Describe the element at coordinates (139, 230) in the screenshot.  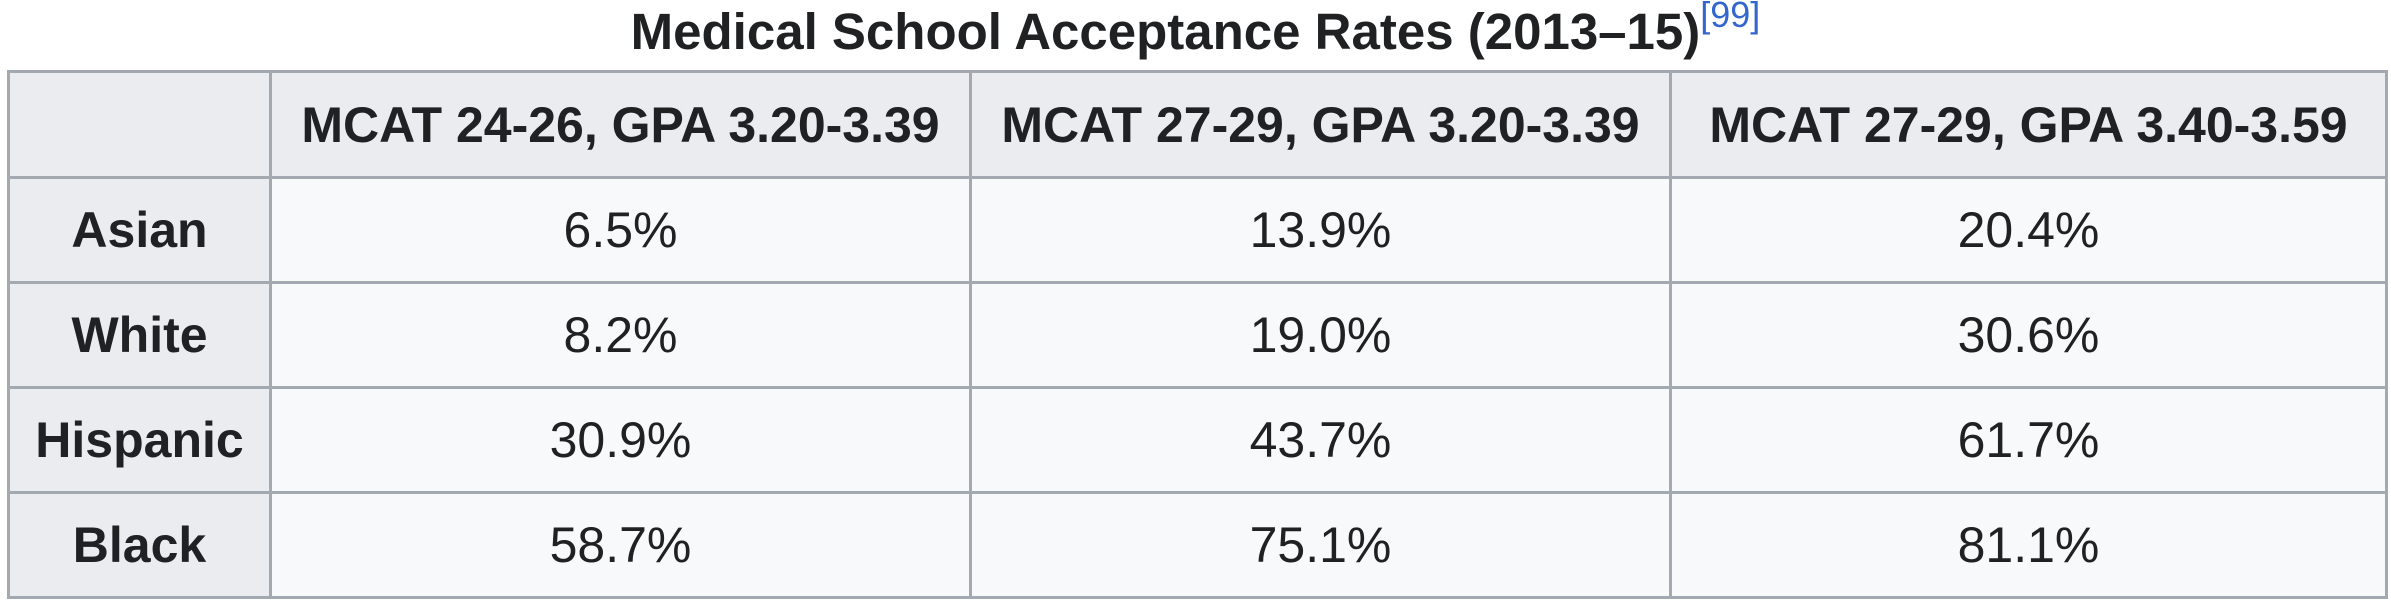
I see `row-header: Asian` at that location.